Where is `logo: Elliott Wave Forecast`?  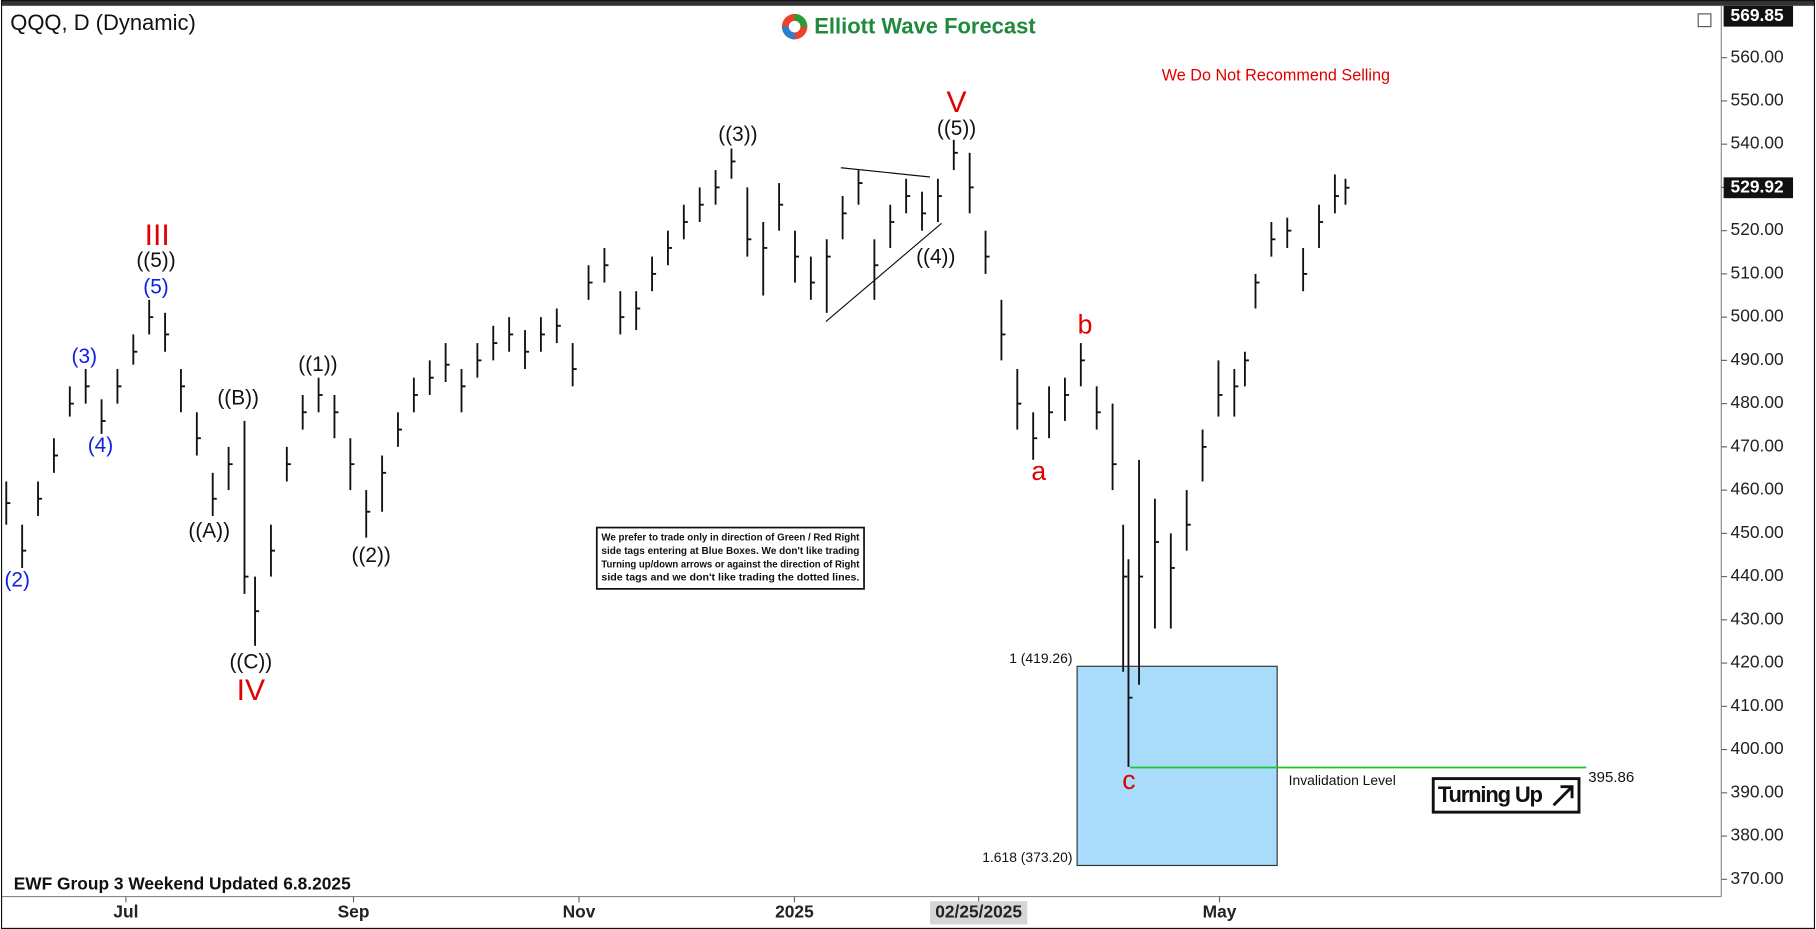
logo: Elliott Wave Forecast is located at coordinates (908, 27).